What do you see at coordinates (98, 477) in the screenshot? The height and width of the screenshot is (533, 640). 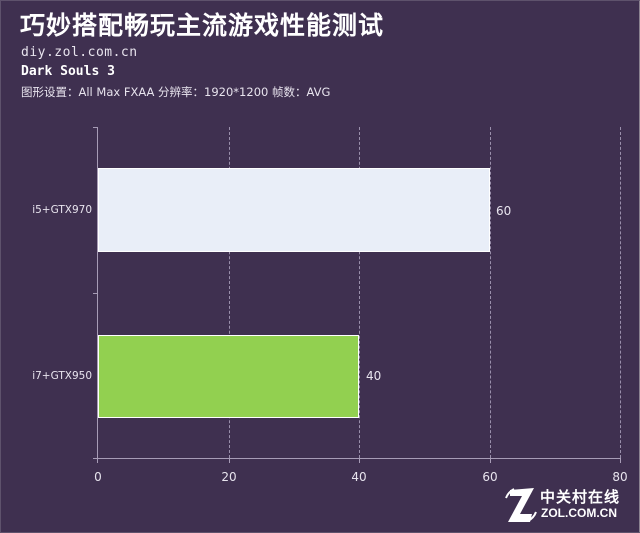 I see `x-tick-label: 0` at bounding box center [98, 477].